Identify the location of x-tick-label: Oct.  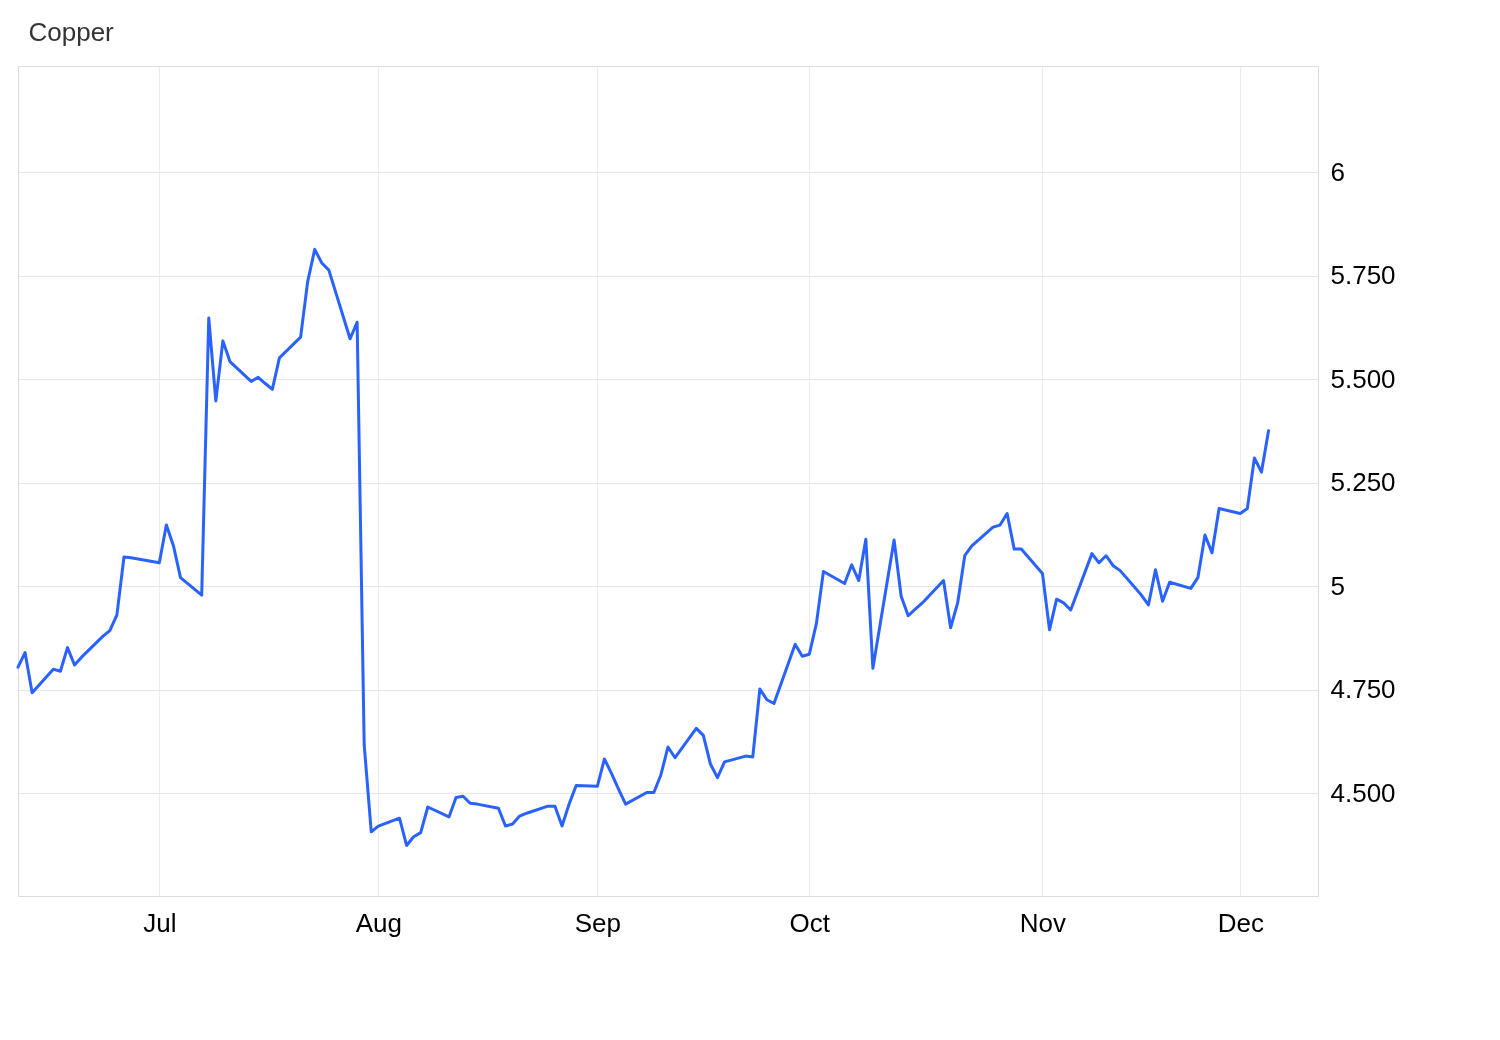
(810, 922).